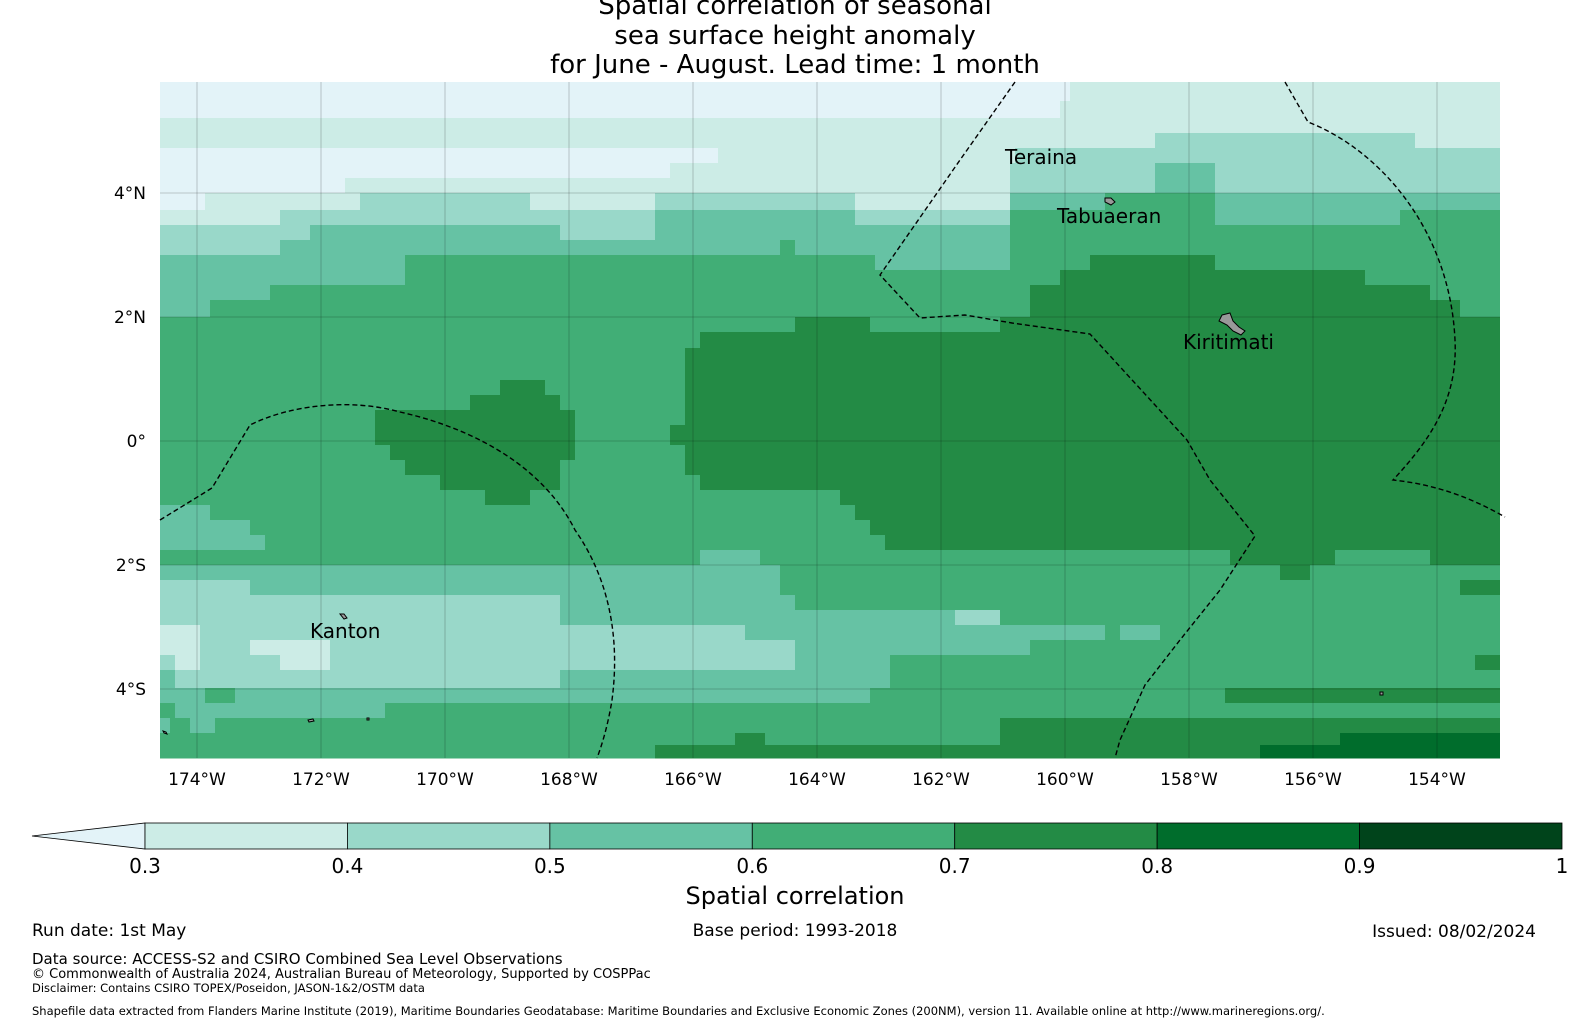 This screenshot has width=1590, height=1020. What do you see at coordinates (131, 690) in the screenshot?
I see `latitude-label: 4°S` at bounding box center [131, 690].